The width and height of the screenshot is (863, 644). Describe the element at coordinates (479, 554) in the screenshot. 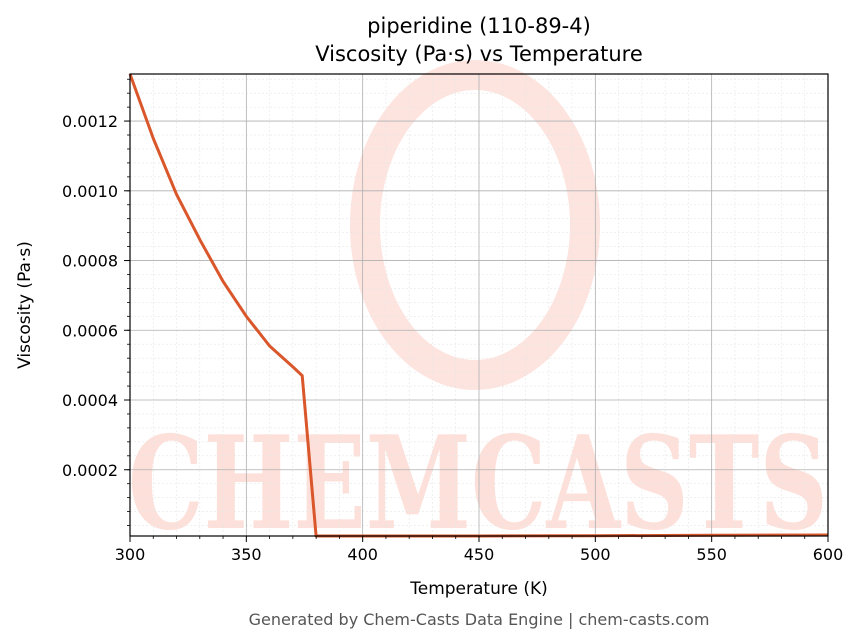

I see `x-tick-label: 450` at that location.